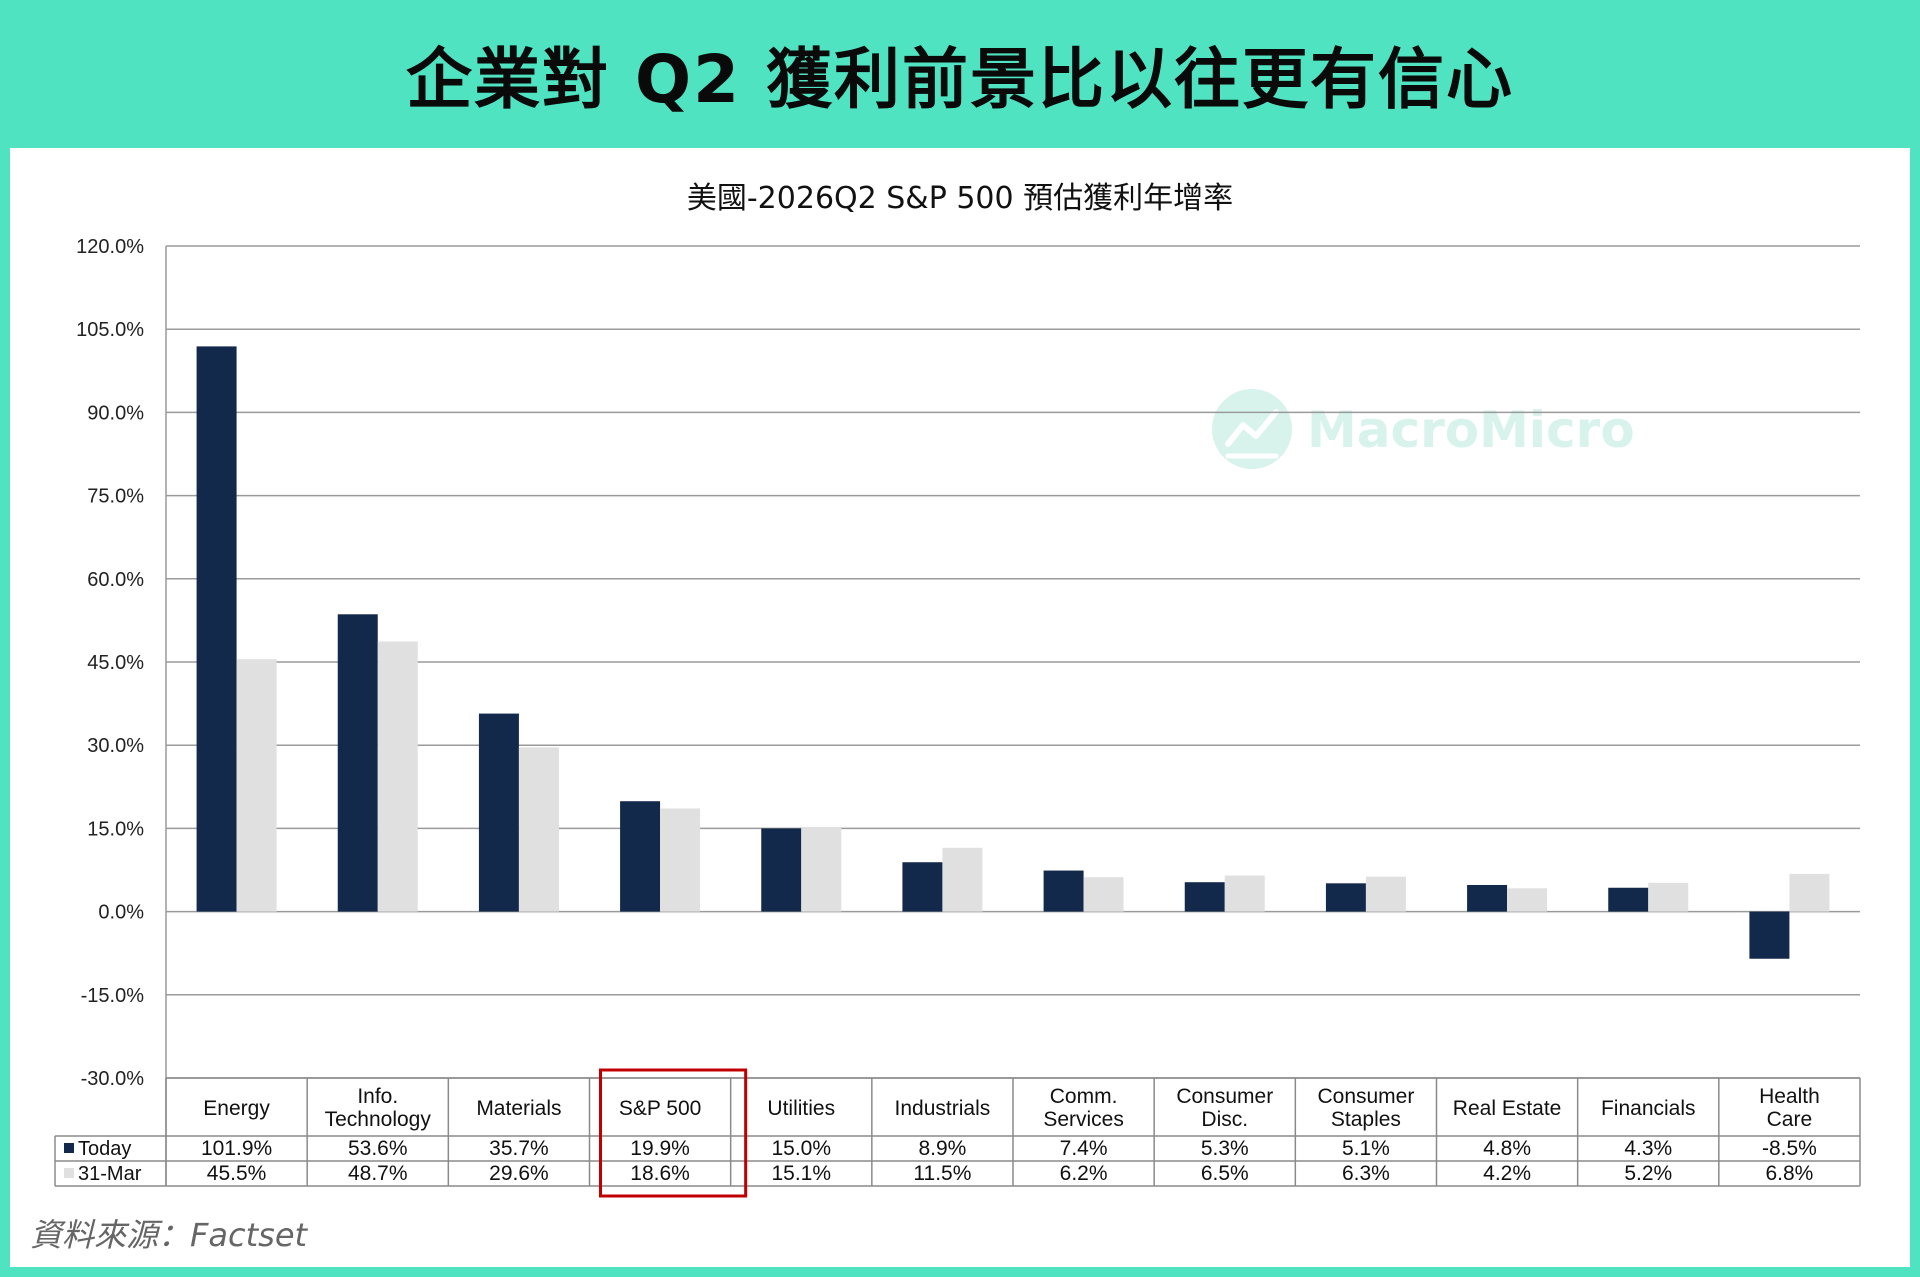 This screenshot has width=1920, height=1277. I want to click on data-label: 4.2%, so click(1507, 1173).